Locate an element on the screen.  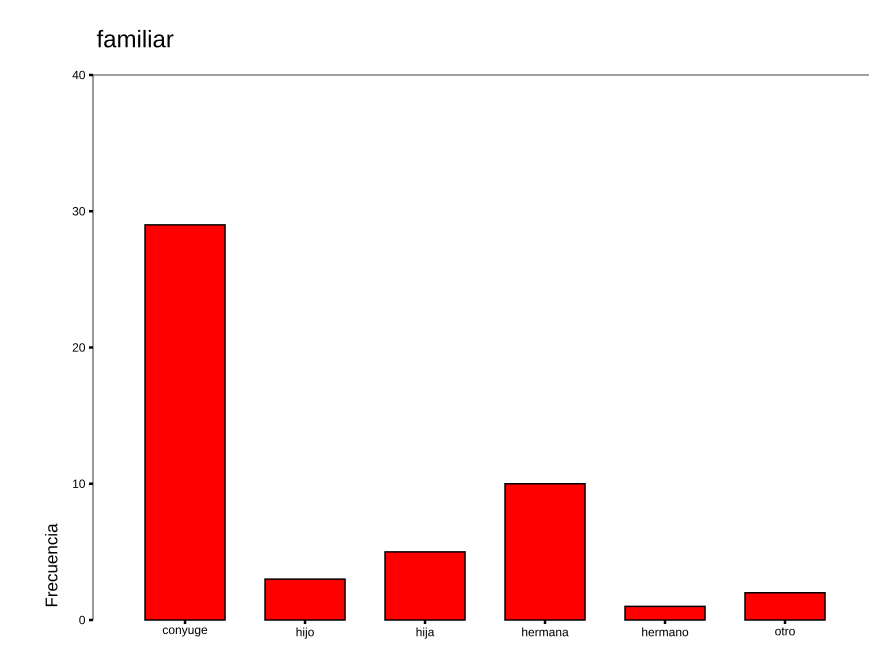
y-axis-title: Frecuencia is located at coordinates (51, 564).